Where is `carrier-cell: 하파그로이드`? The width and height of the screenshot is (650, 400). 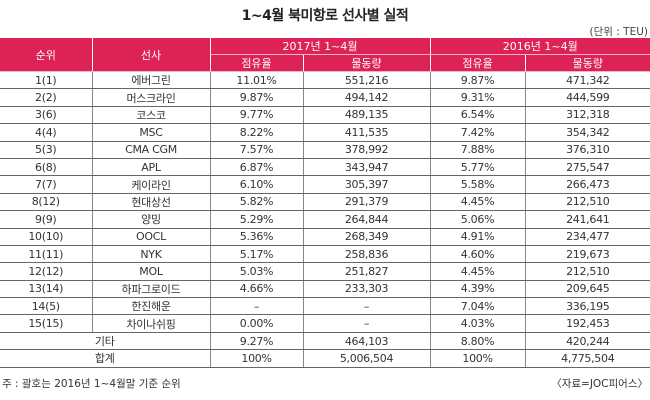
carrier-cell: 하파그로이드 is located at coordinates (151, 289).